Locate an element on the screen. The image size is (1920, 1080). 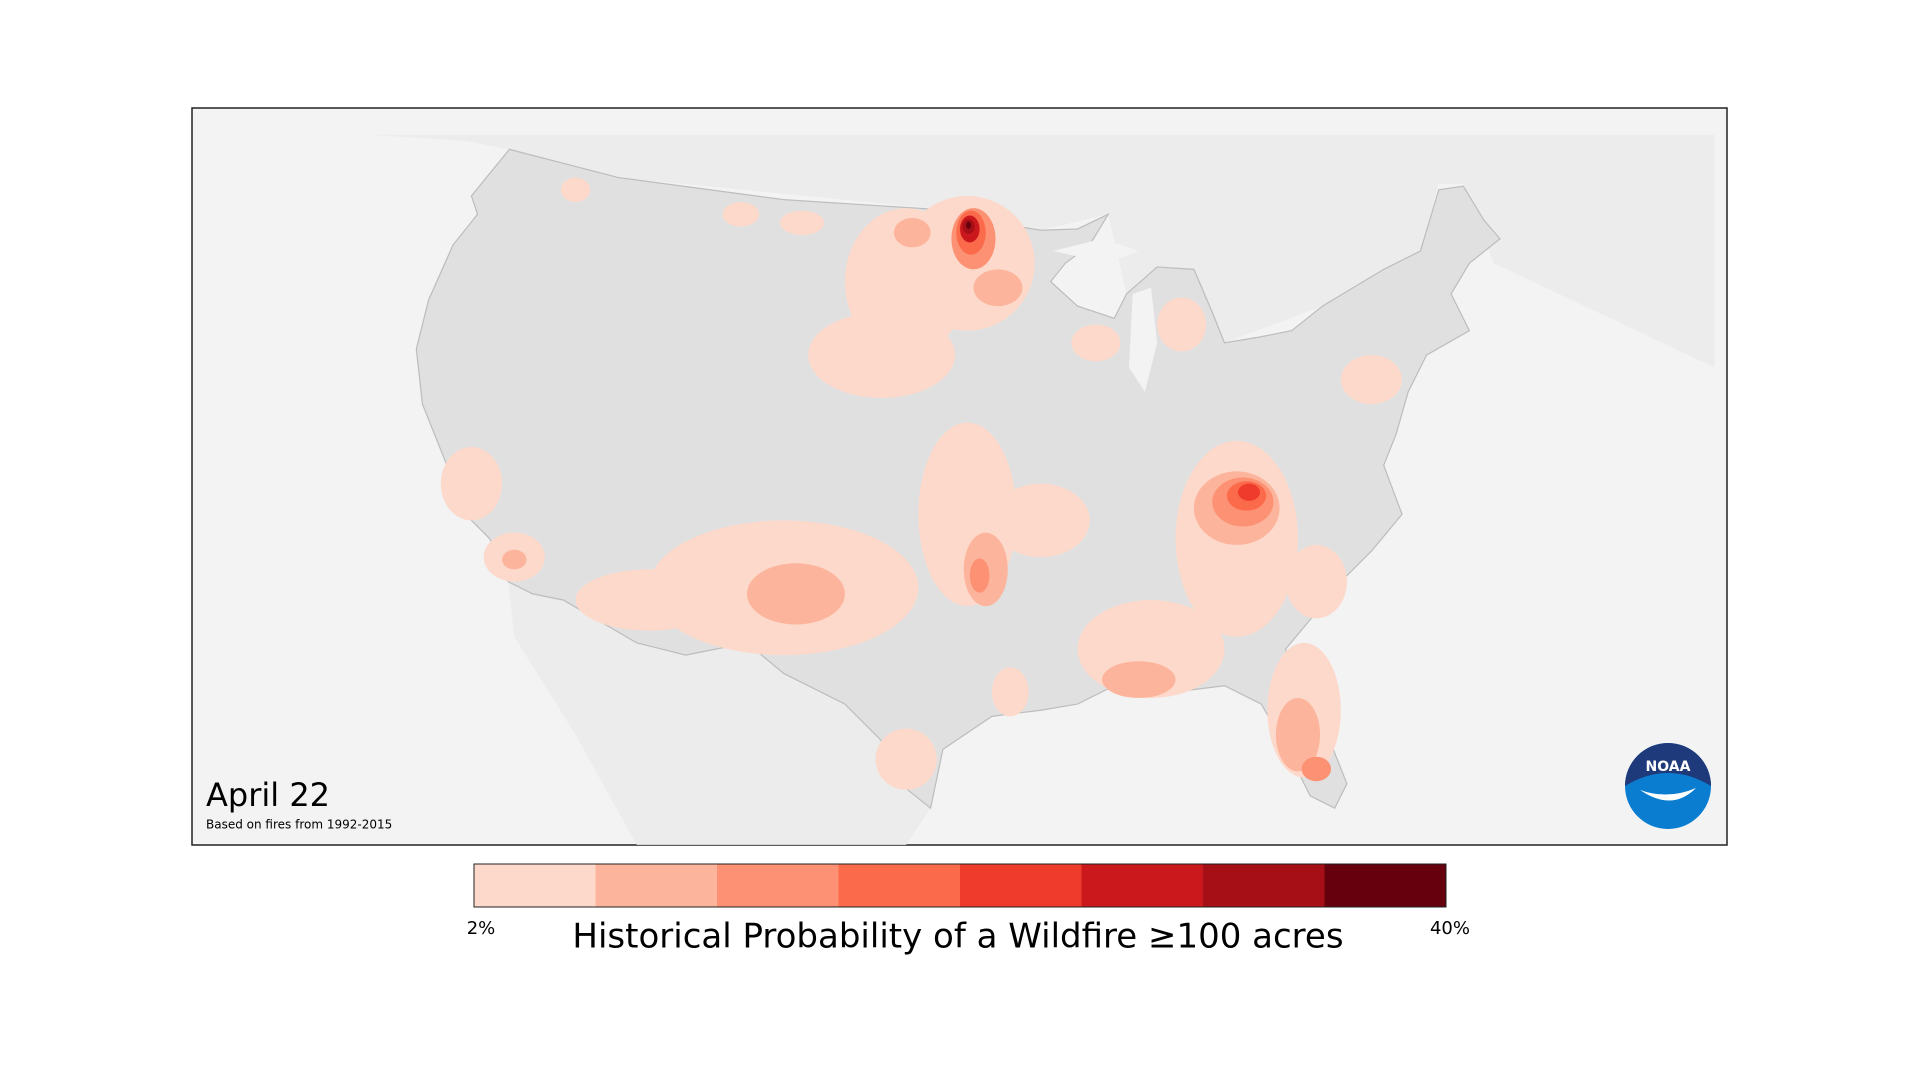
noaa-logo: NOAA is located at coordinates (1668, 786).